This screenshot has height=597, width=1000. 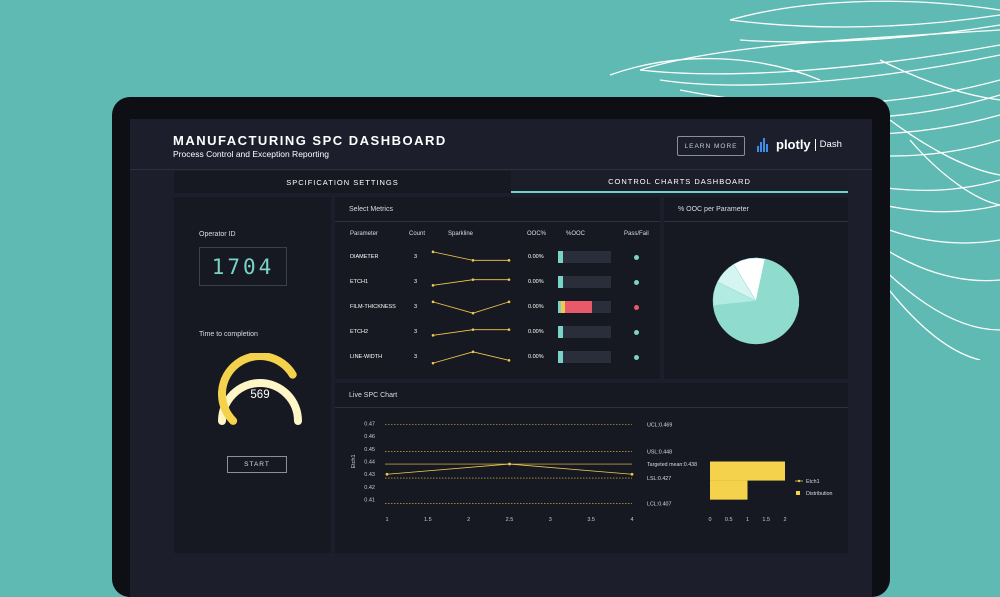 I want to click on control-line-label: UCL:0.469, so click(x=659, y=426).